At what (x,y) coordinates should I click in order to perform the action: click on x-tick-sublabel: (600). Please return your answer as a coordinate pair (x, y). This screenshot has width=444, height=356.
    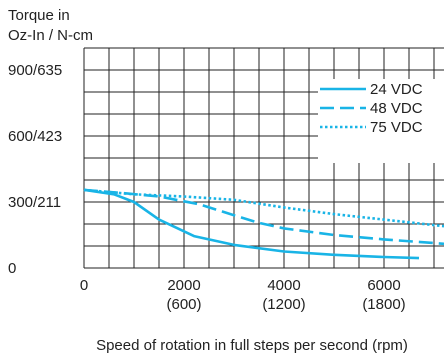
    Looking at the image, I should click on (183, 304).